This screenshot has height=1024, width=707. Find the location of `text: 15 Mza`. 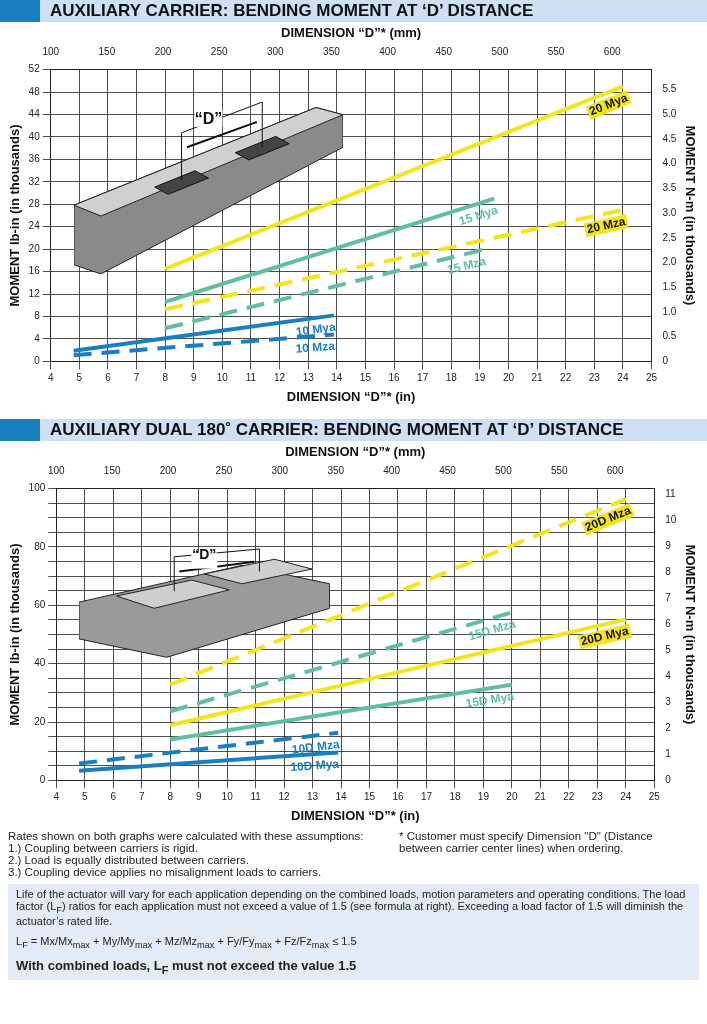

text: 15 Mza is located at coordinates (466, 265).